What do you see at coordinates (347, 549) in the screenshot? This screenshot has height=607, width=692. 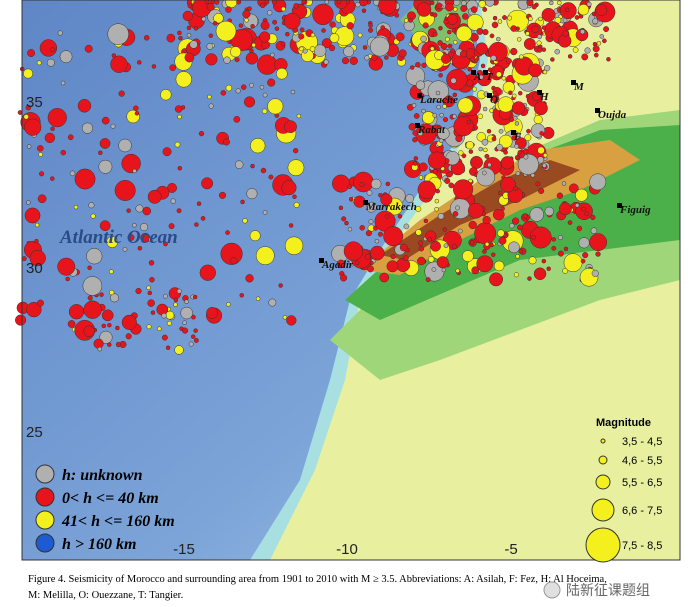 I see `lon-label: -10` at bounding box center [347, 549].